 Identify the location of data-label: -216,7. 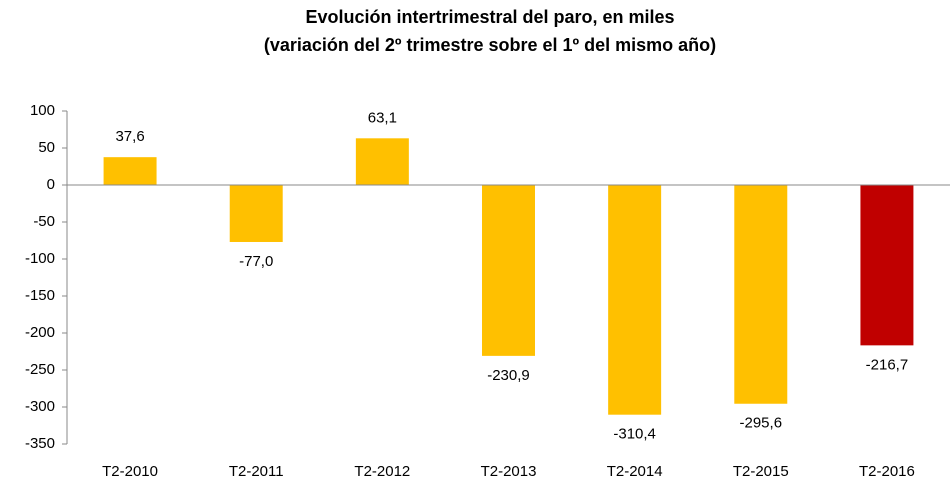
(887, 364).